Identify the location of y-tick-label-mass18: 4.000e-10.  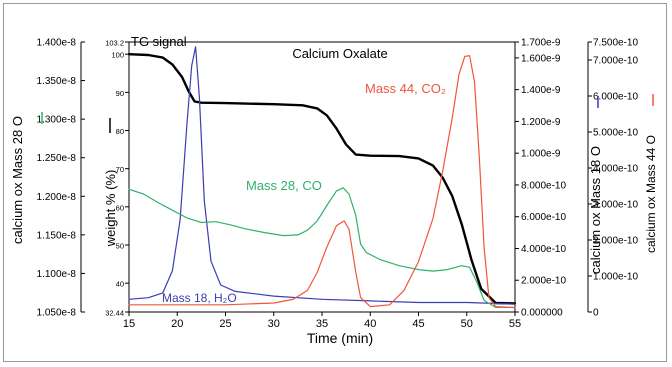
(543, 249).